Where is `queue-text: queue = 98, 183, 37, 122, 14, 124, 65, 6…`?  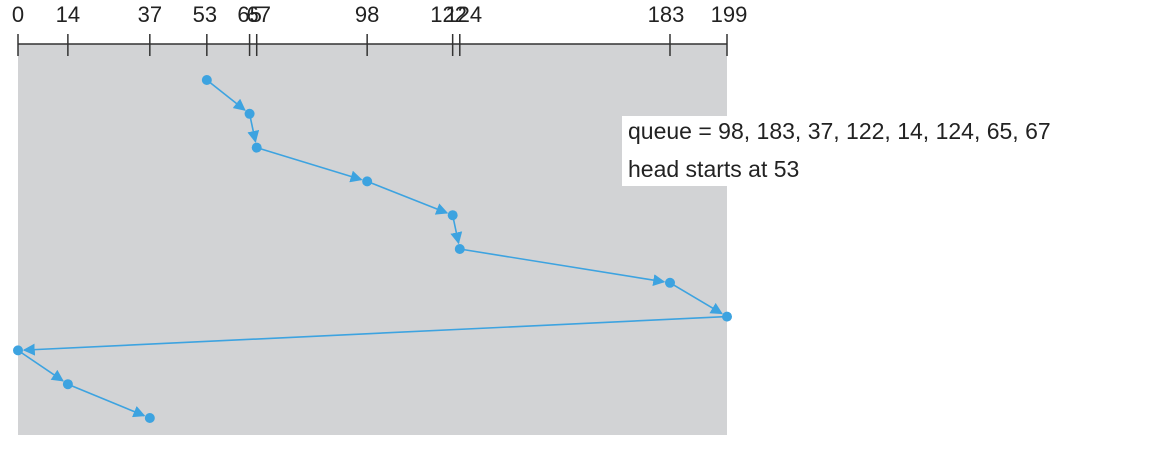 queue-text: queue = 98, 183, 37, 122, 14, 124, 65, 6… is located at coordinates (839, 131).